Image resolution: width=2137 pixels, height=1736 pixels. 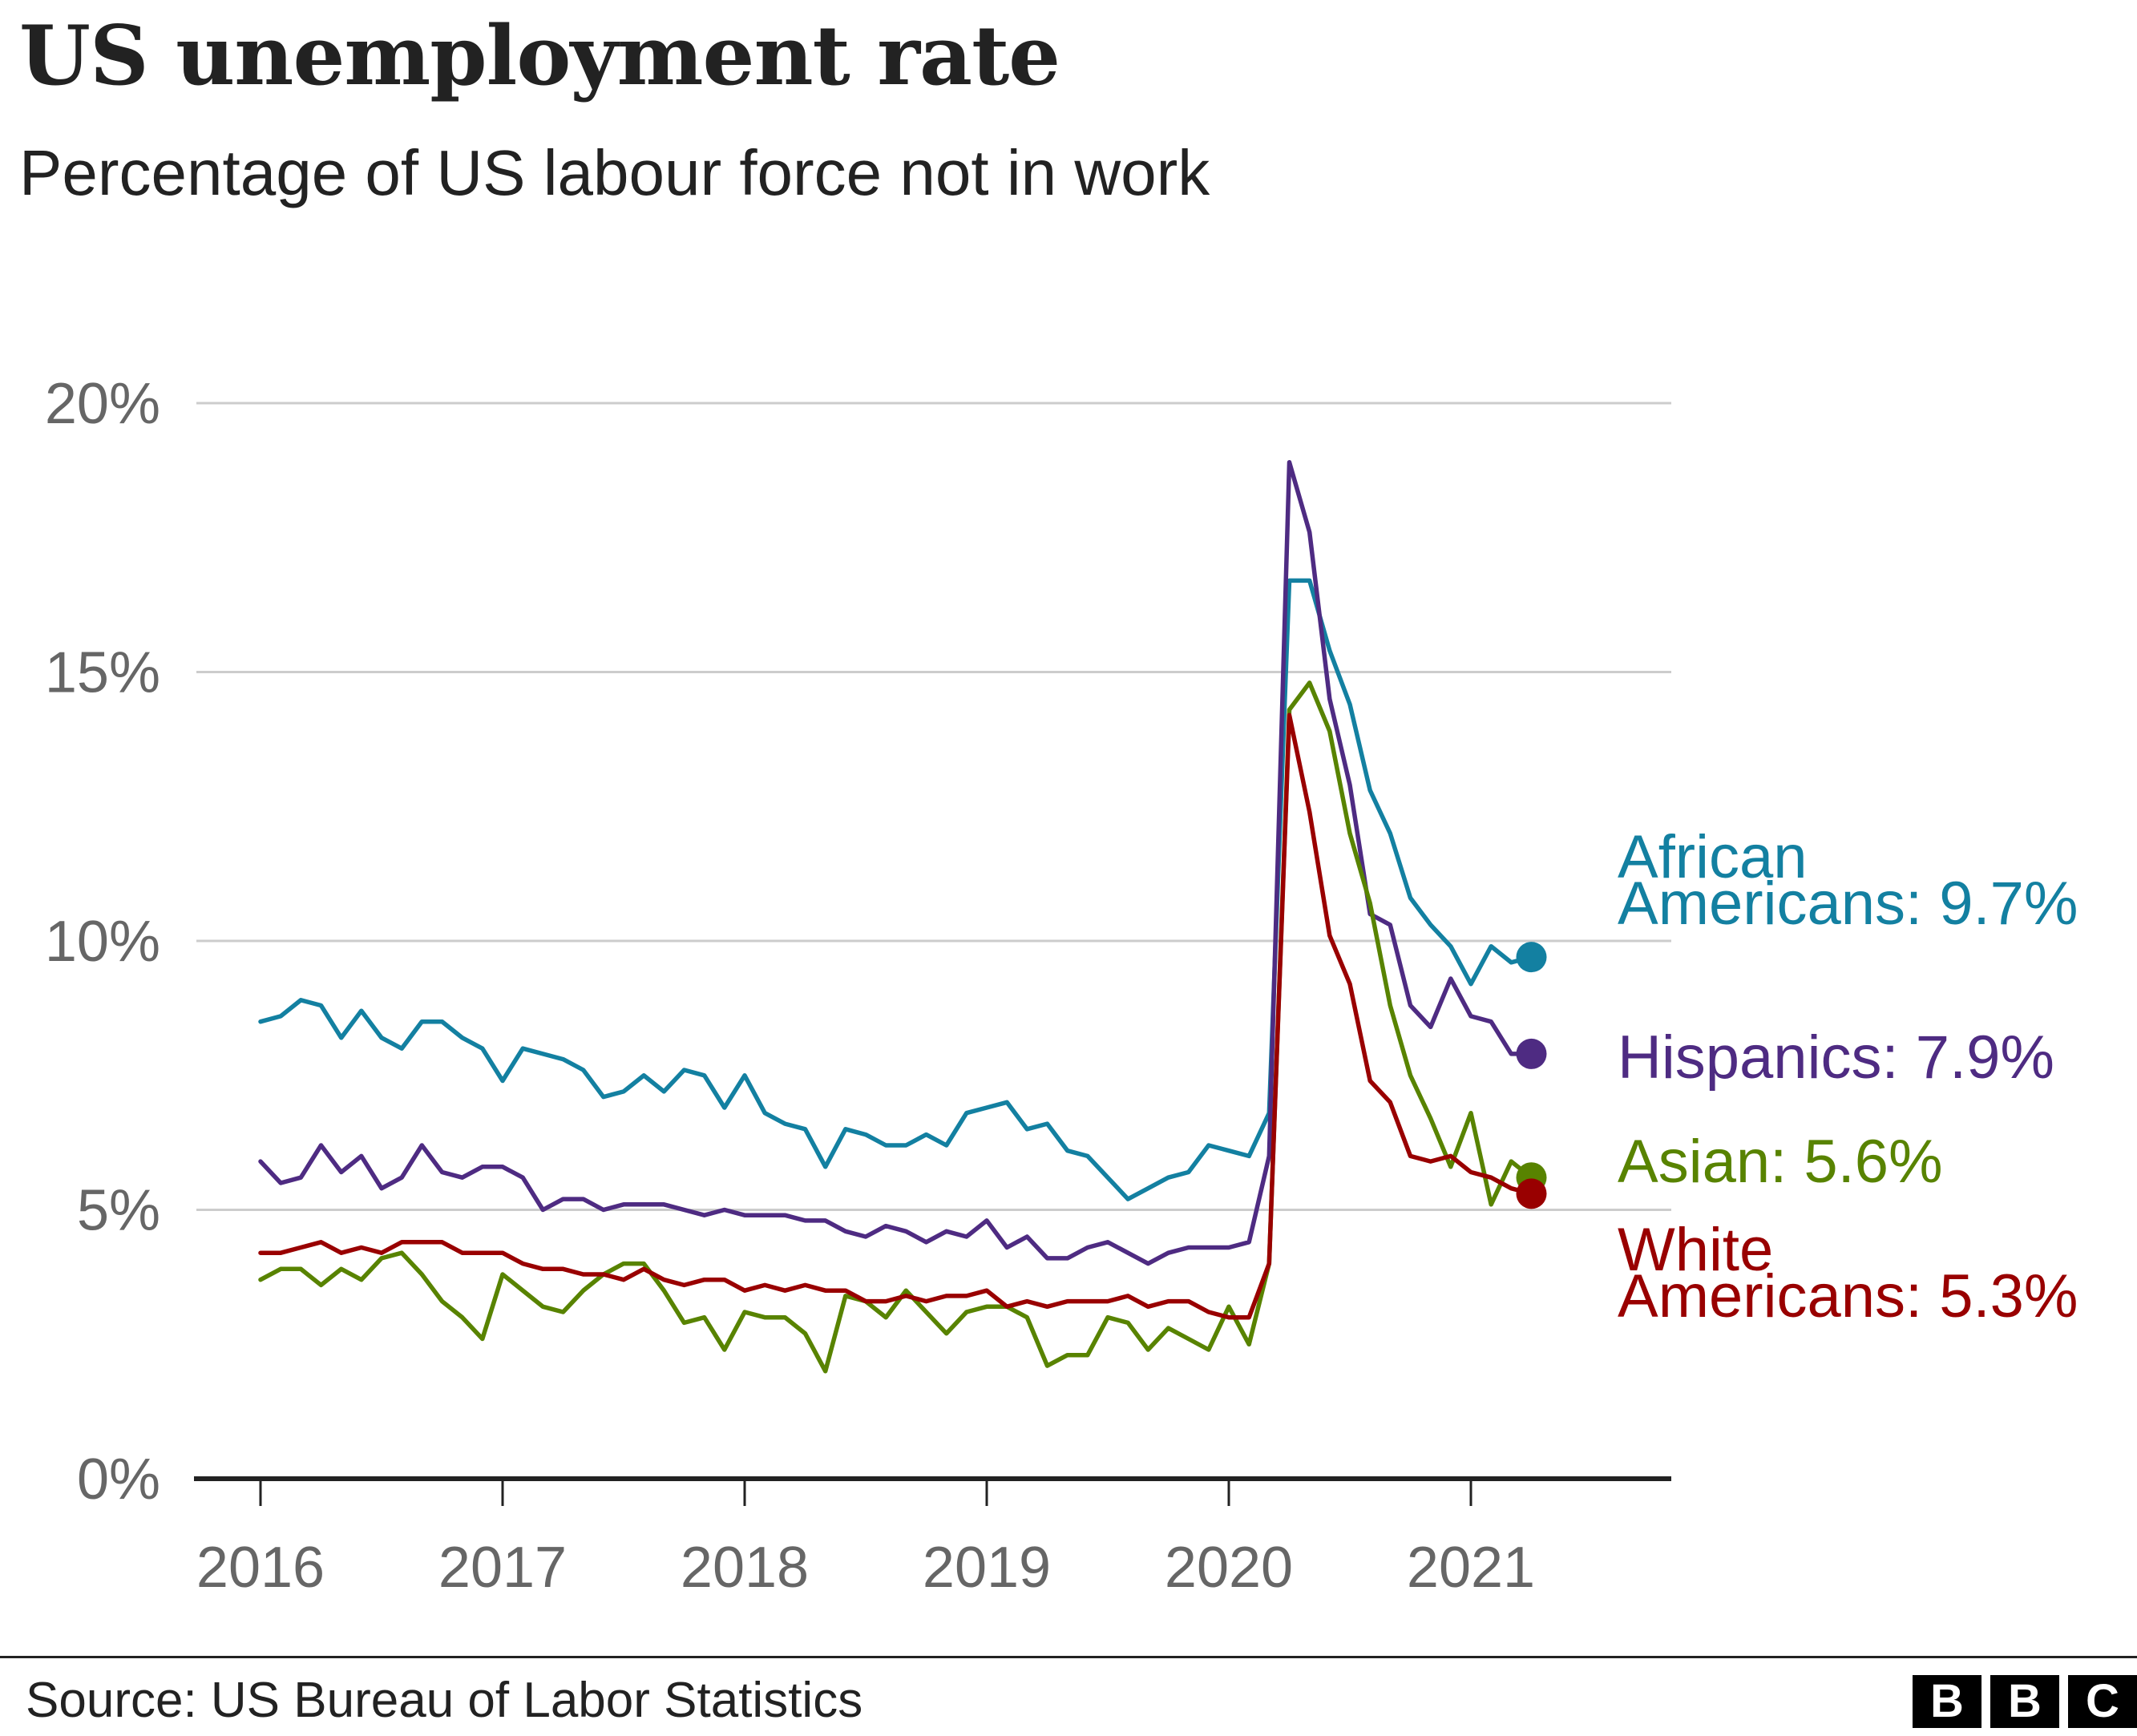 I want to click on y-tick-label-20: 20%, so click(x=103, y=404).